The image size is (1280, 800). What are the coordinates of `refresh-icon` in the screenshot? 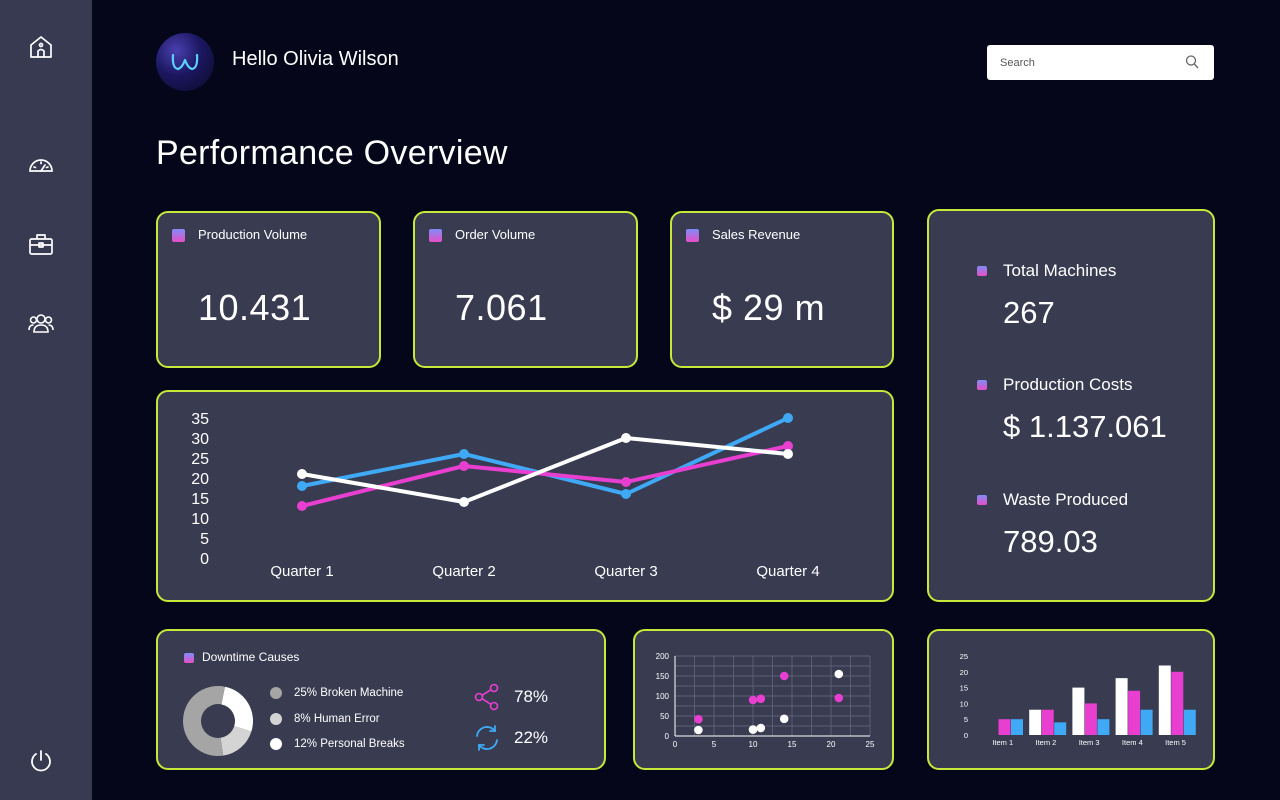 It's located at (487, 738).